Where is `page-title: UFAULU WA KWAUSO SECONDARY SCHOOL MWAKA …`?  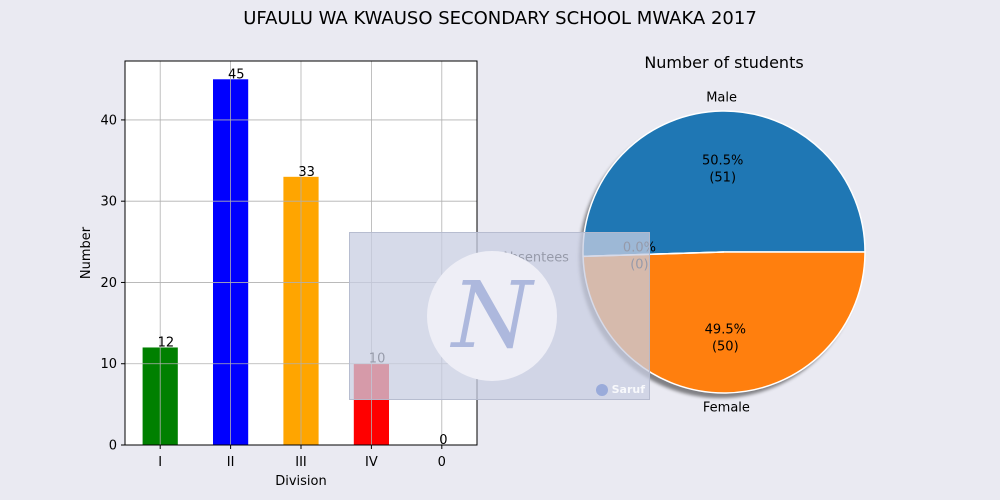
page-title: UFAULU WA KWAUSO SECONDARY SCHOOL MWAKA … is located at coordinates (500, 18).